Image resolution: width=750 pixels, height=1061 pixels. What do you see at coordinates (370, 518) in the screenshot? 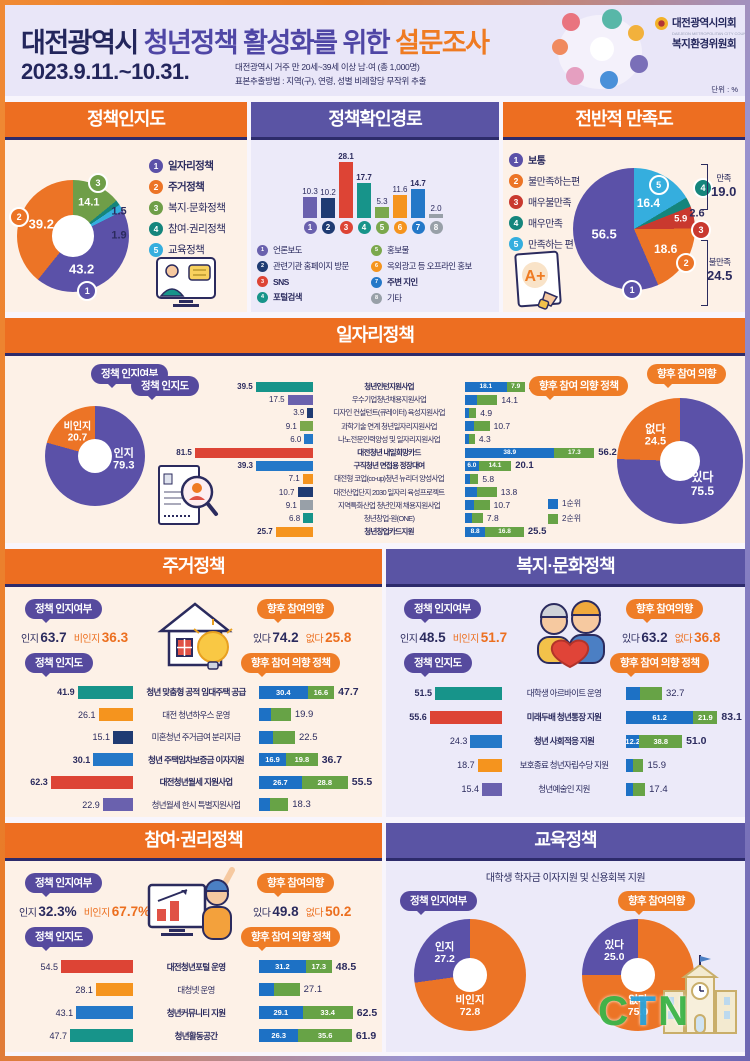
I see `policy-row: 6.8 청년창업-원(ONE) 7.8` at bounding box center [370, 518].